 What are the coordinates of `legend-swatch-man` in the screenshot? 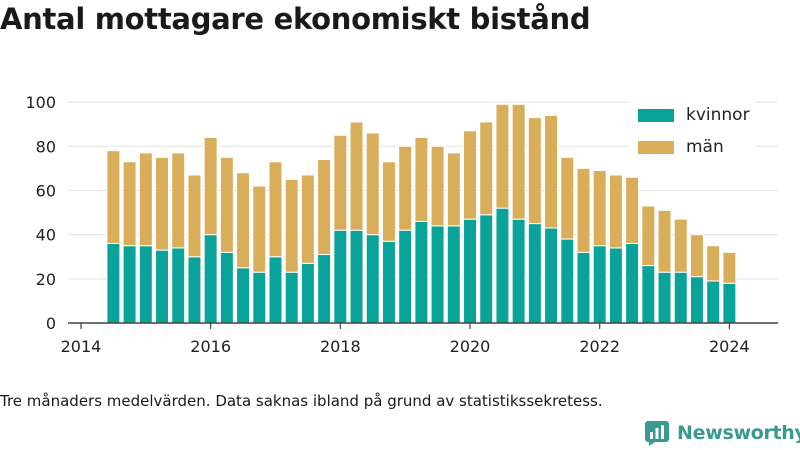 It's located at (656, 147).